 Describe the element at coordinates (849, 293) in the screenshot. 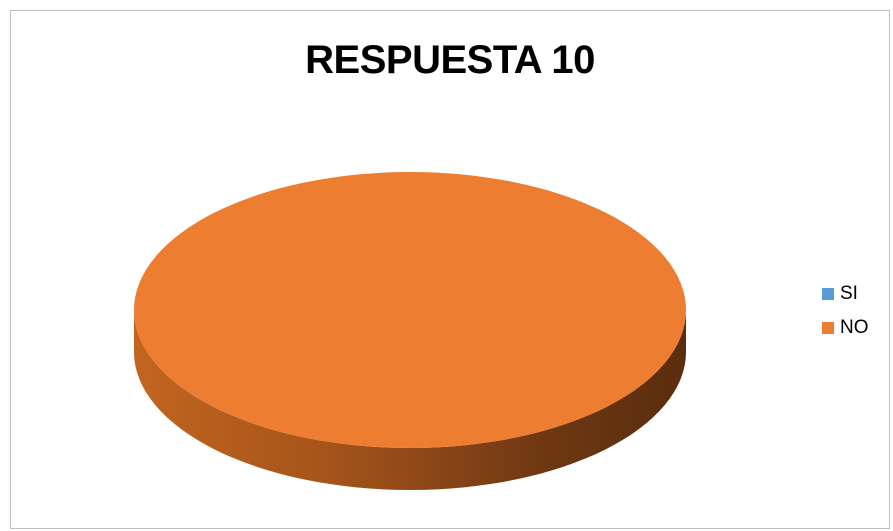

I see `legend-label-si: SI` at that location.